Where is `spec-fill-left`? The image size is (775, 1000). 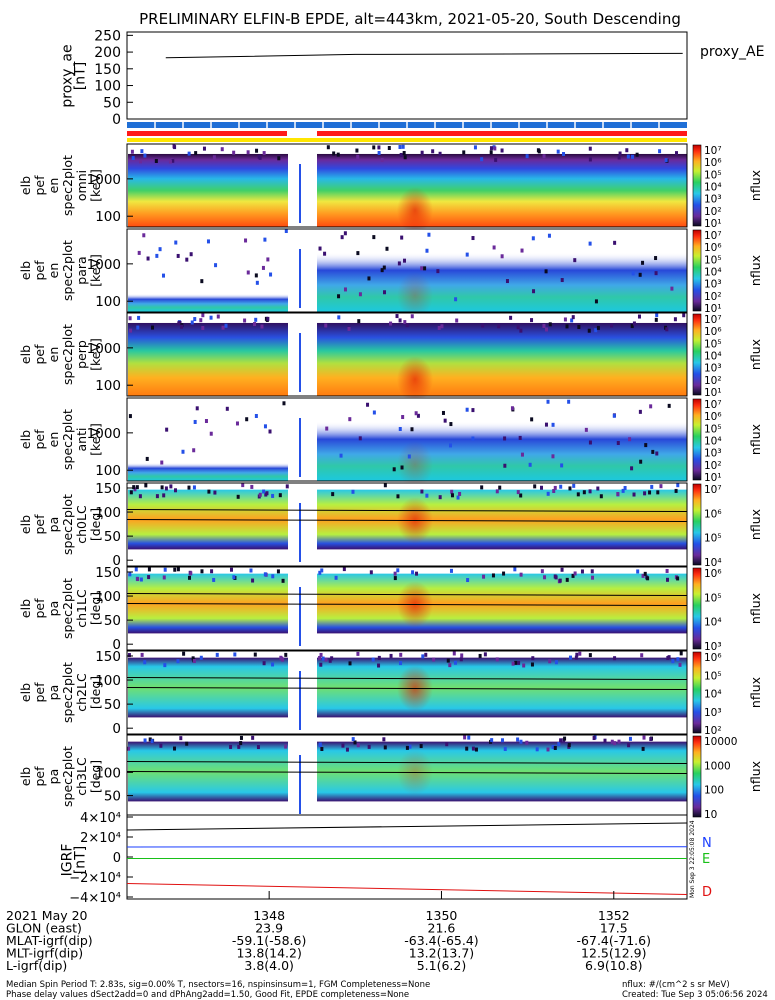
spec-fill-left is located at coordinates (208, 302).